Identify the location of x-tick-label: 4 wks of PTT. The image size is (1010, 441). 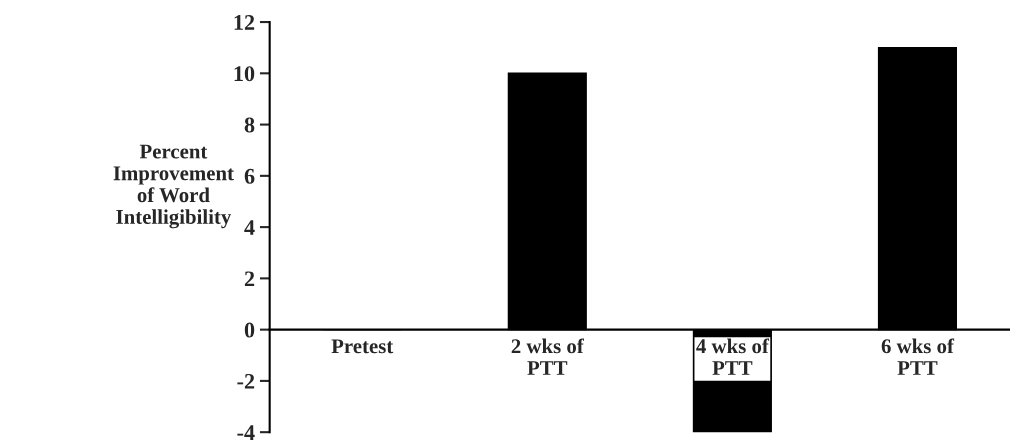
(733, 356).